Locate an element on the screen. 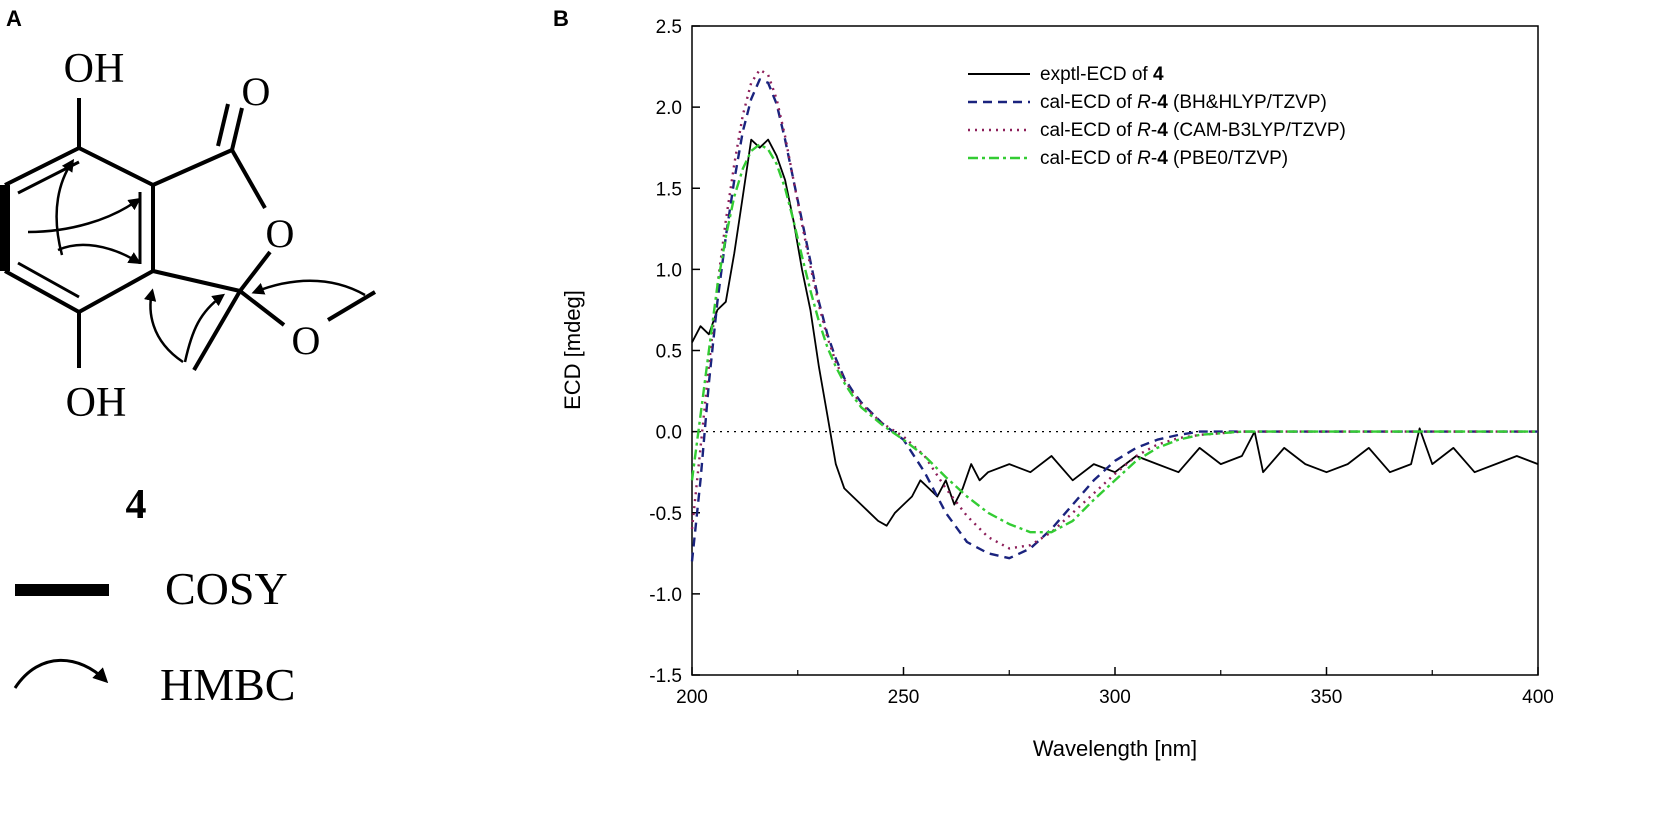  legend-text-part: (PBE0/TZVP) is located at coordinates (1228, 158).